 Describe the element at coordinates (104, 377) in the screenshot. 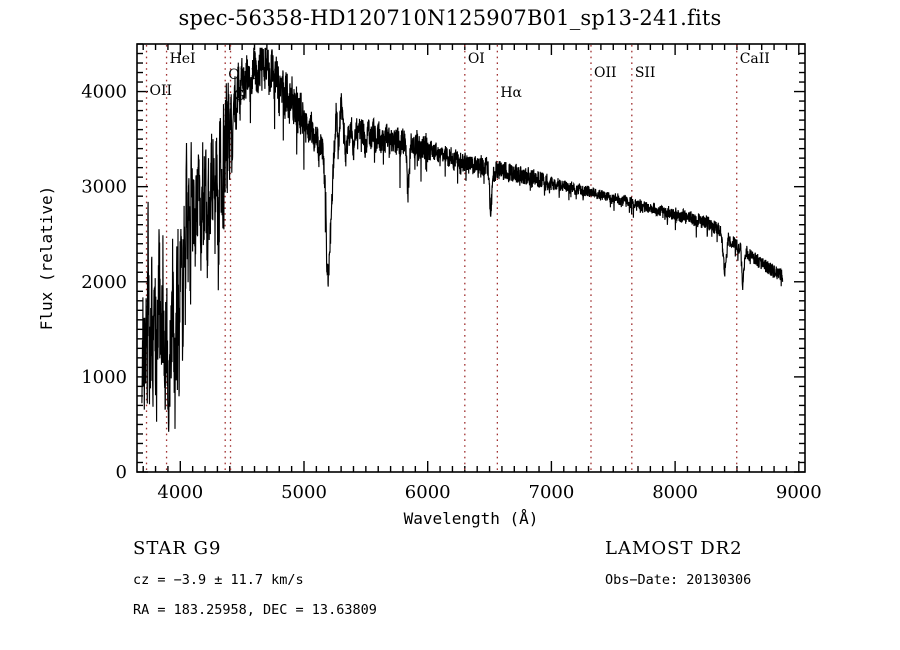

I see `y-axis-tick-label: 1000` at that location.